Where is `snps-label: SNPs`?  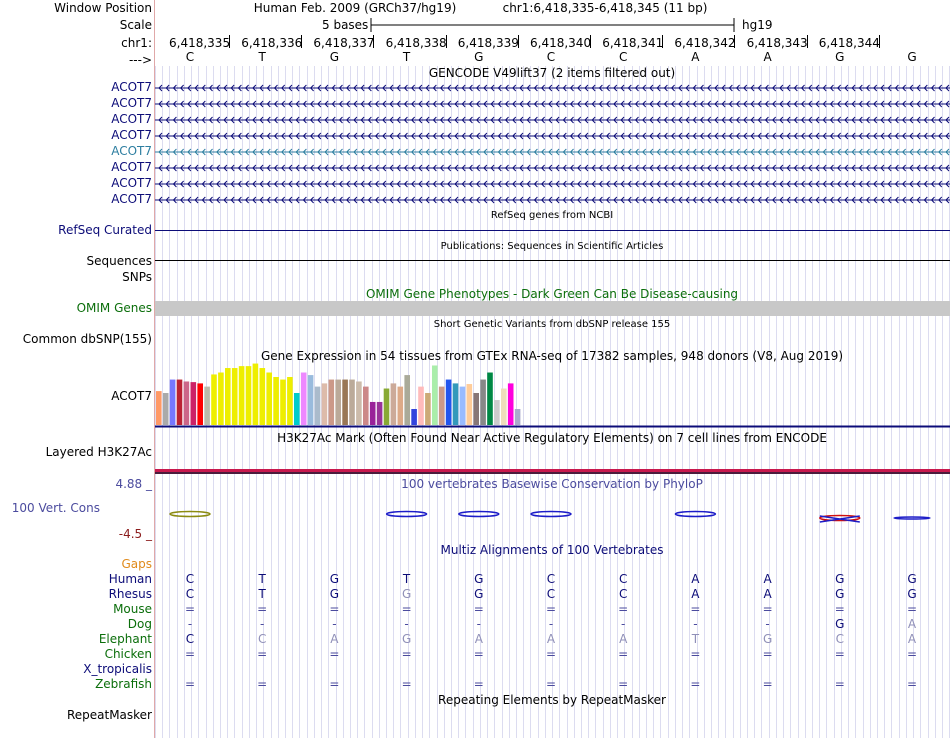 snps-label: SNPs is located at coordinates (137, 277).